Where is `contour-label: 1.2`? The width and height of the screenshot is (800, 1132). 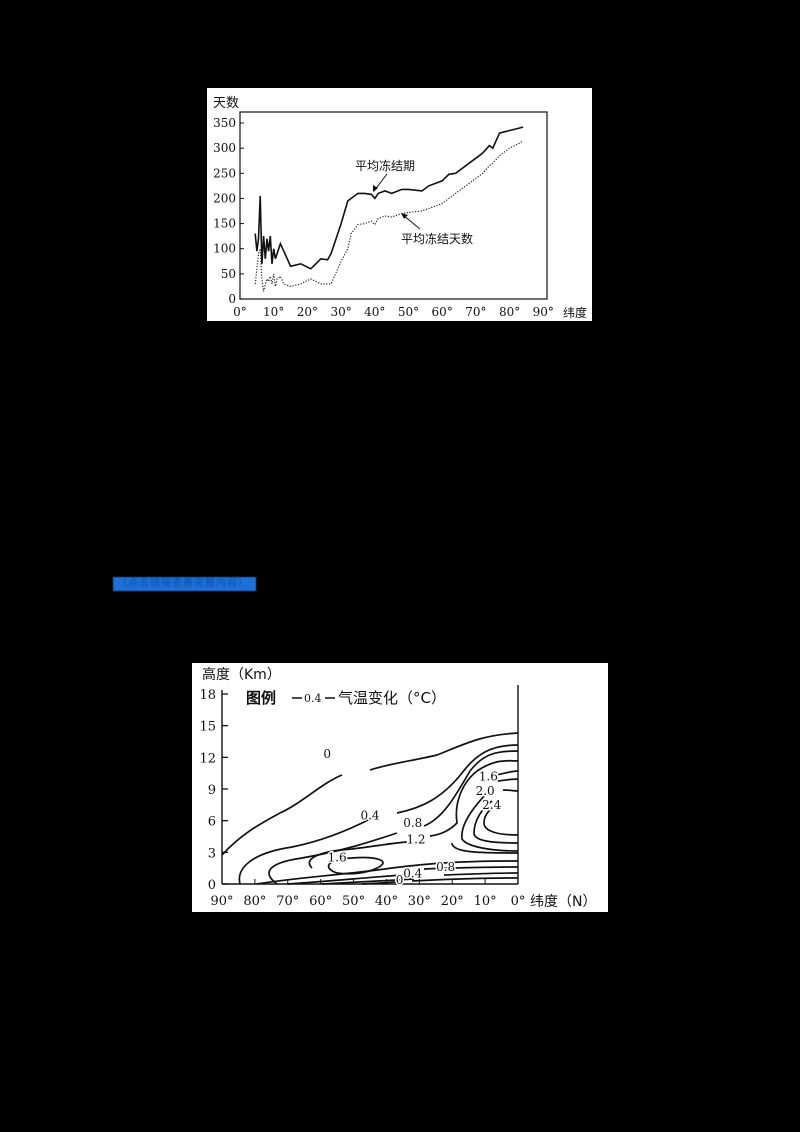
contour-label: 1.2 is located at coordinates (415, 840).